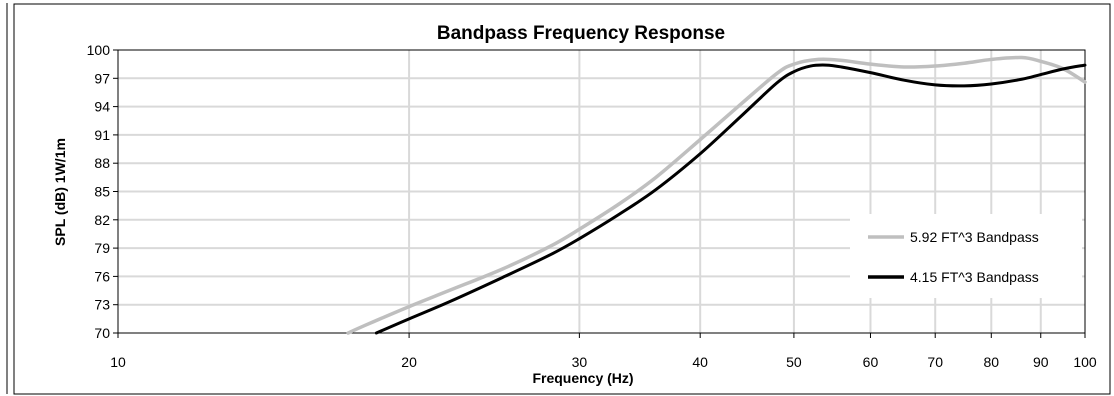  What do you see at coordinates (580, 362) in the screenshot?
I see `x-tick-label-2: 30` at bounding box center [580, 362].